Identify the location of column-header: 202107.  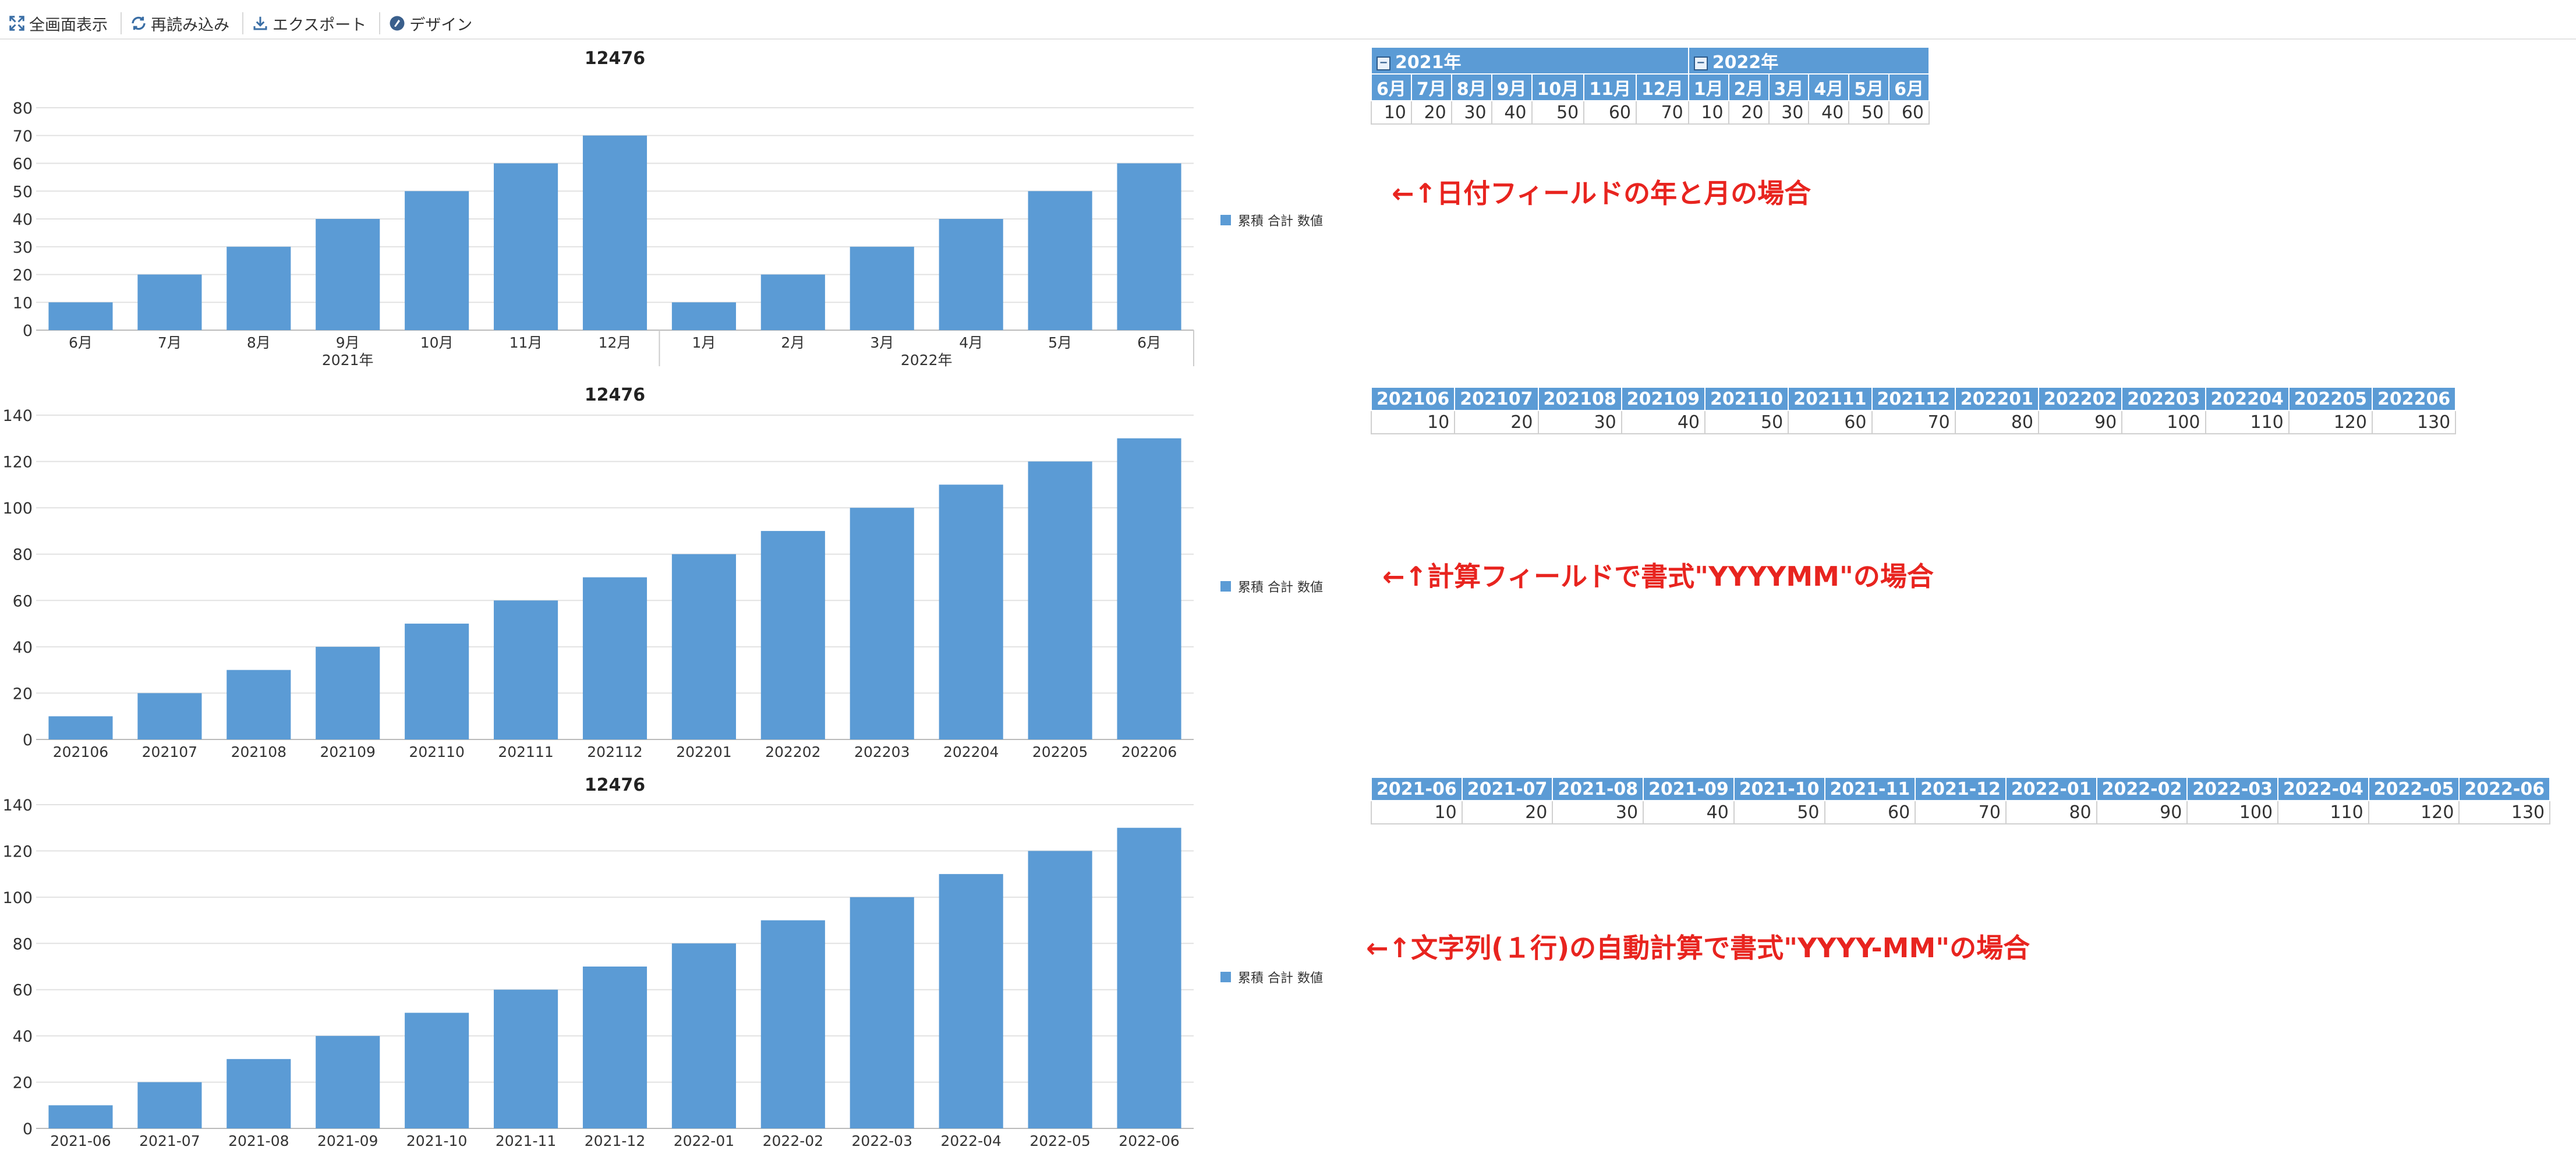
(1497, 399).